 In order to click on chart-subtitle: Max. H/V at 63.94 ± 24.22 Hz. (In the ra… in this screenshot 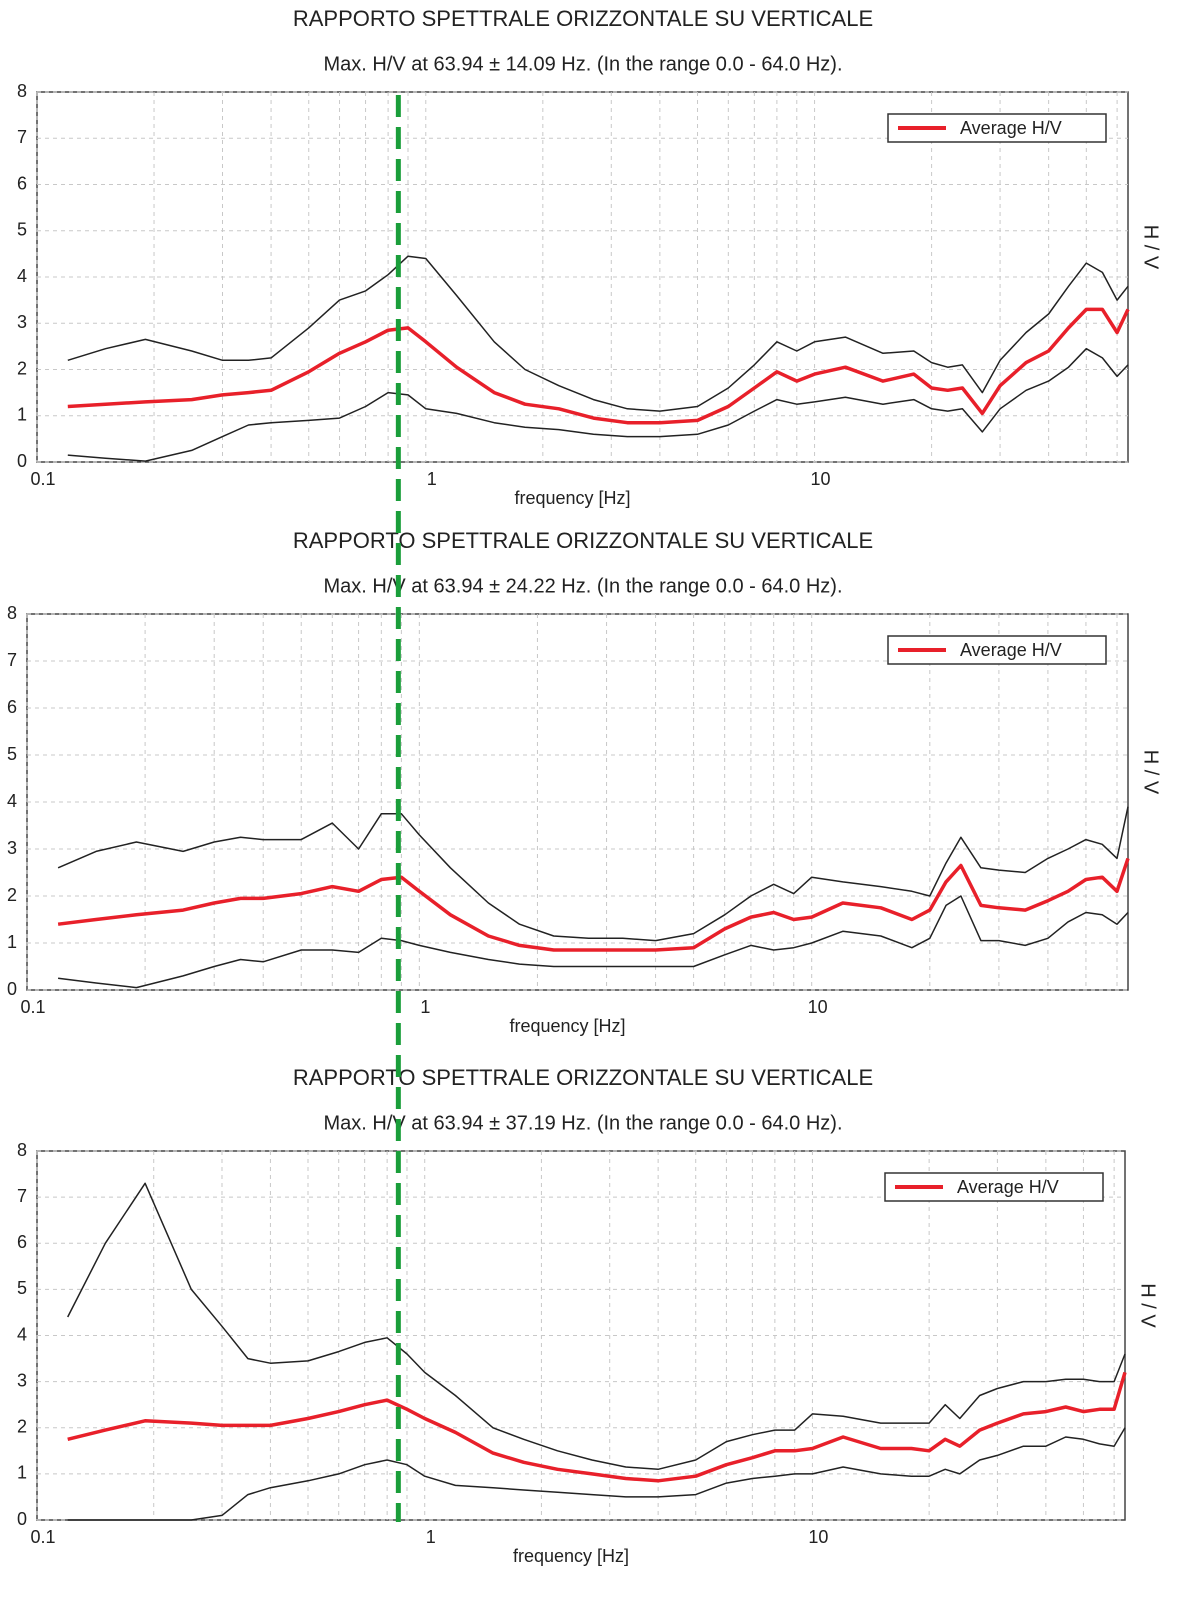, I will do `click(582, 586)`.